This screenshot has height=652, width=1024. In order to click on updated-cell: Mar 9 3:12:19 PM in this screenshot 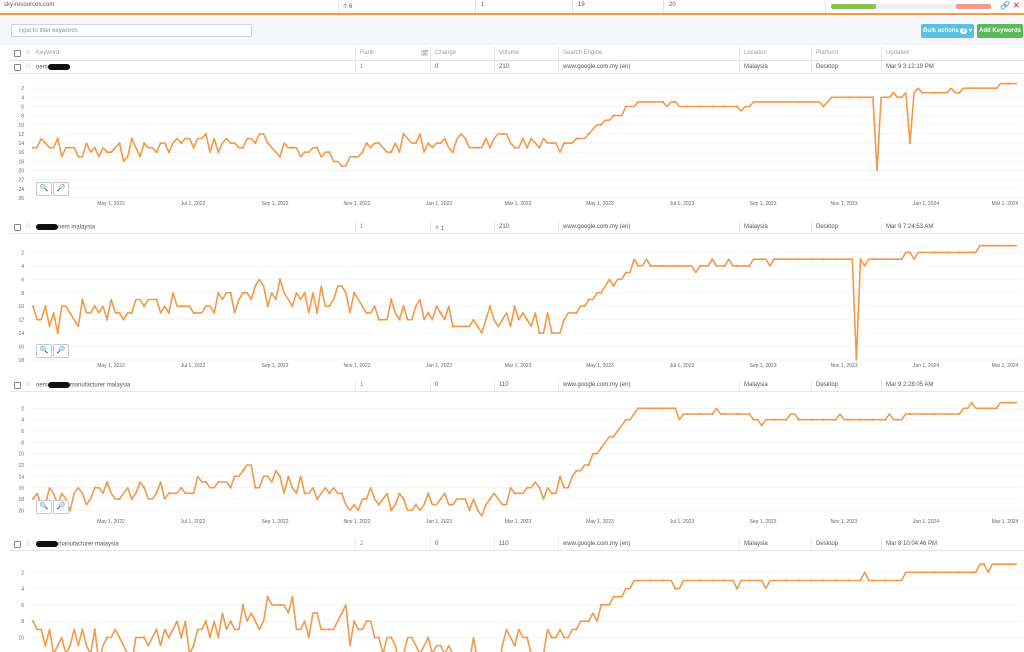, I will do `click(910, 67)`.